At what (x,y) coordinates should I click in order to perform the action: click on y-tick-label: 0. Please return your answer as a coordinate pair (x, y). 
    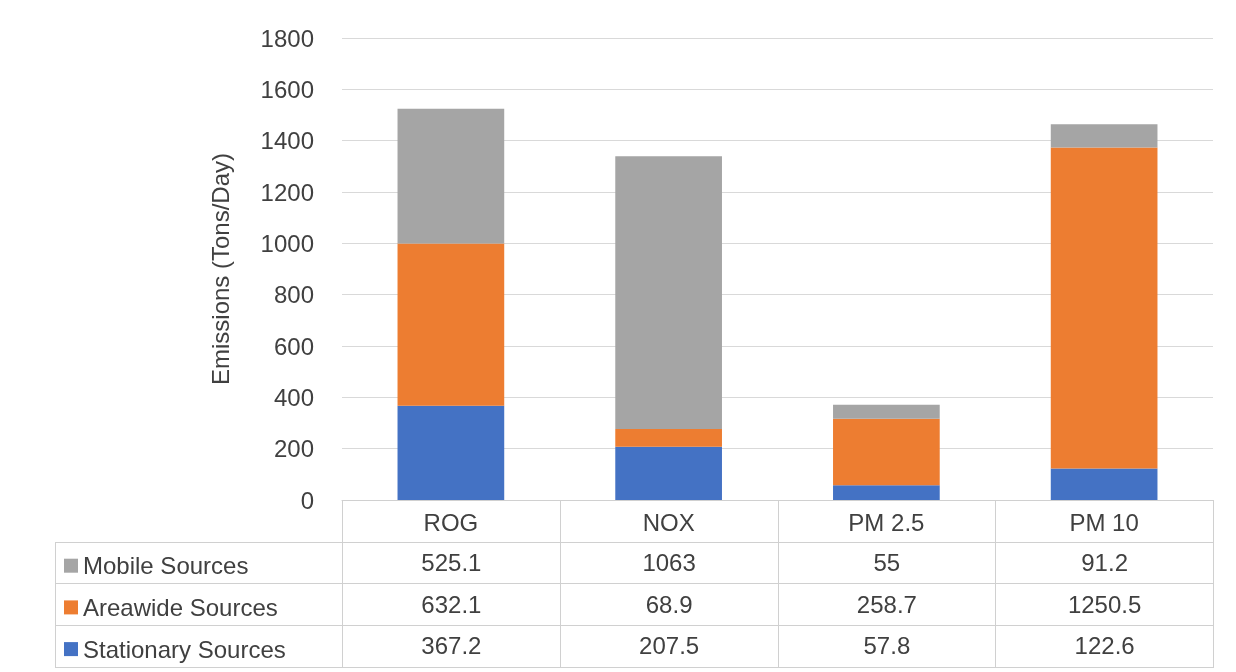
    Looking at the image, I should click on (307, 500).